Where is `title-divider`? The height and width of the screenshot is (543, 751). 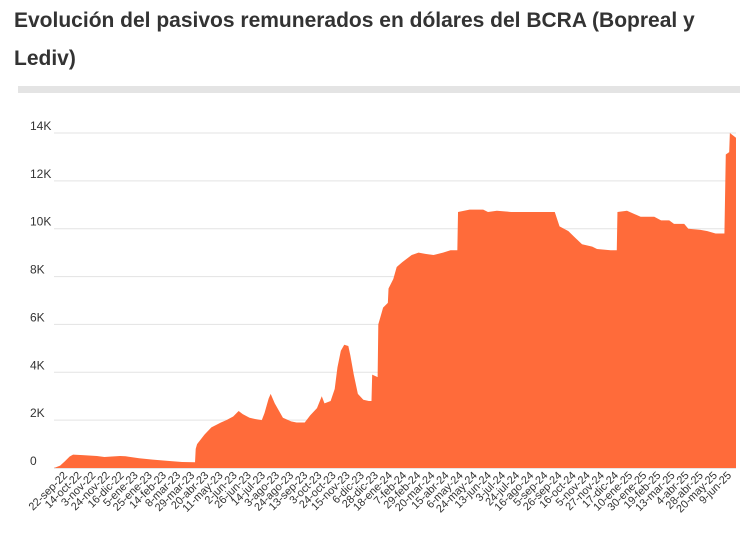
title-divider is located at coordinates (379, 89).